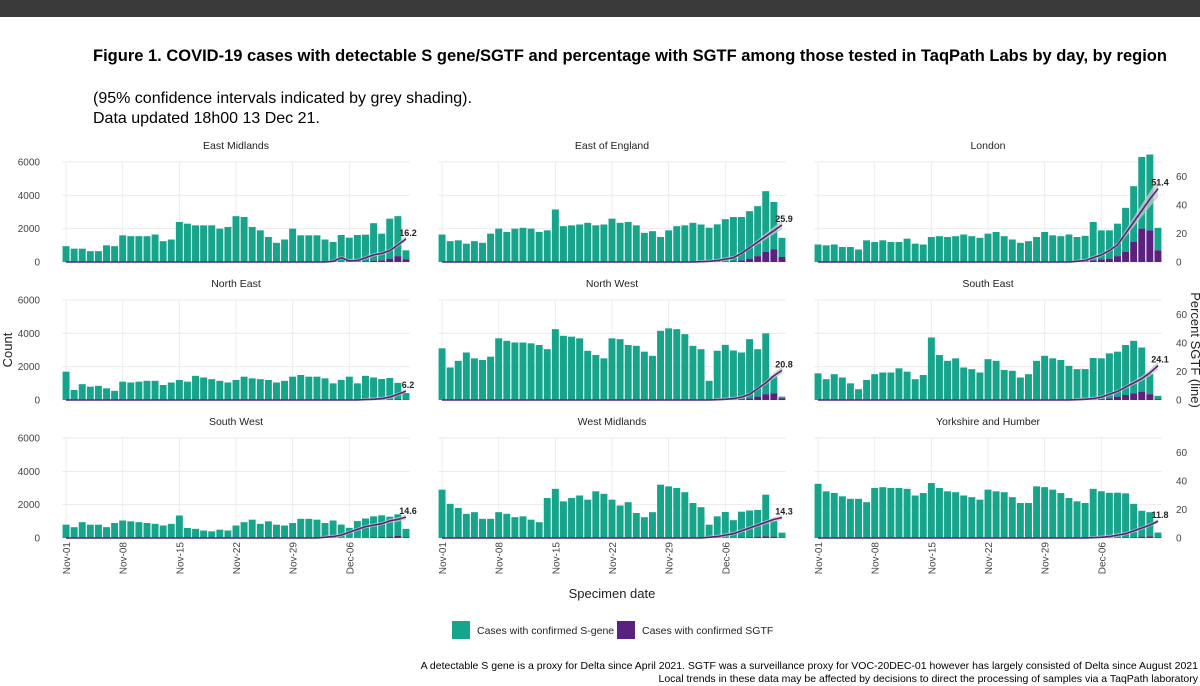 The image size is (1200, 686). What do you see at coordinates (987, 146) in the screenshot?
I see `panel-title-london: London` at bounding box center [987, 146].